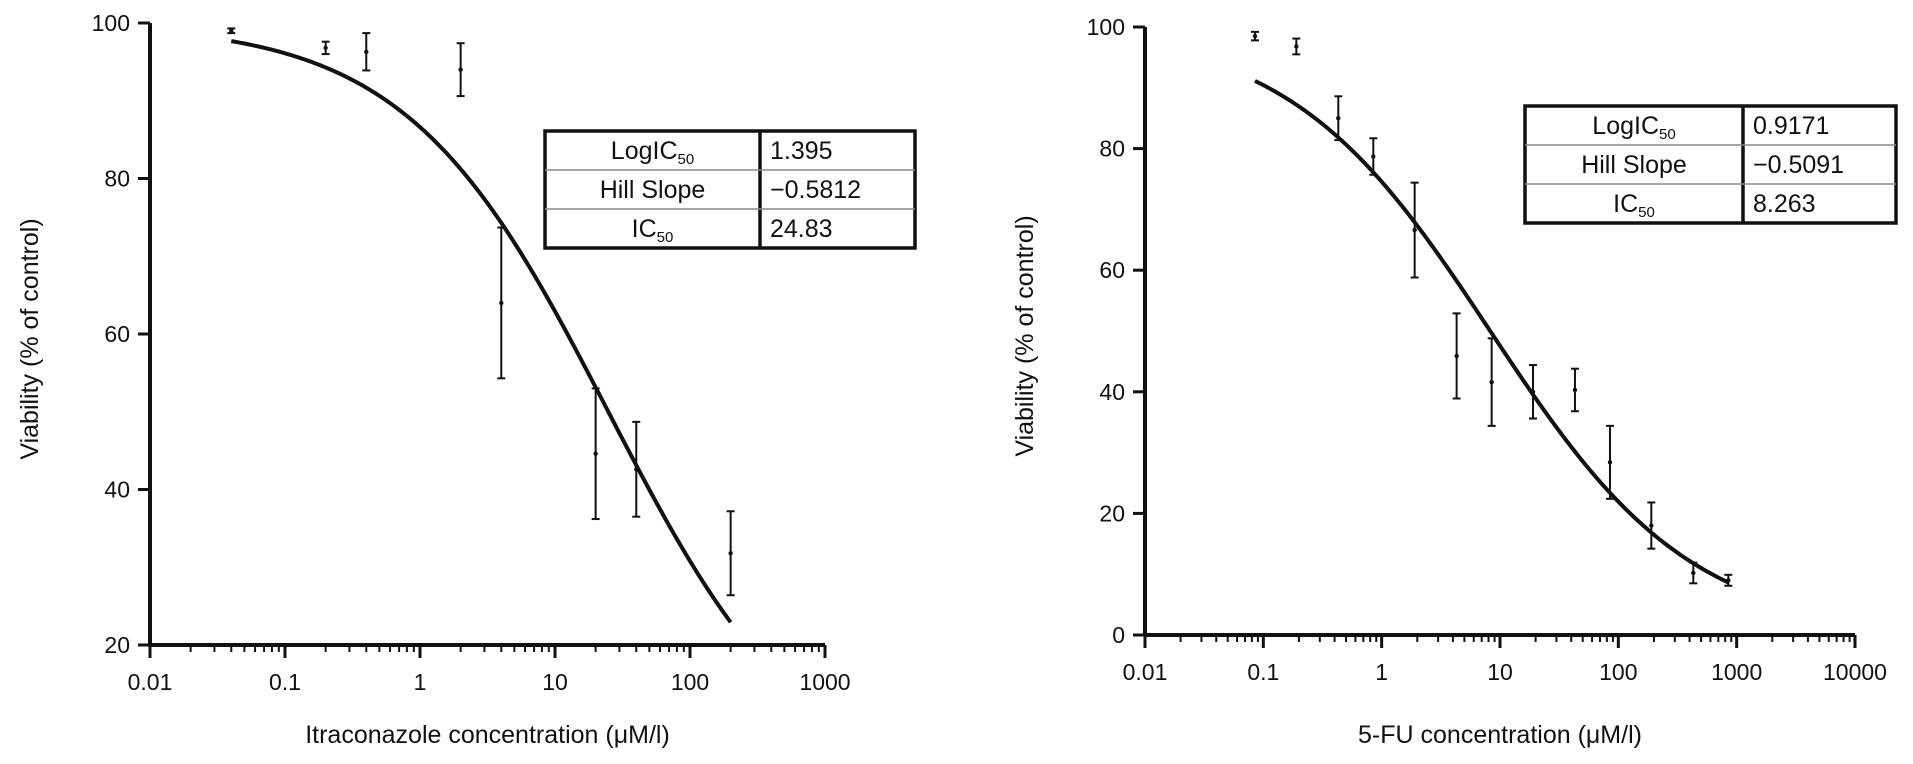 The width and height of the screenshot is (1913, 764). Describe the element at coordinates (801, 229) in the screenshot. I see `table-param-value: 24.83` at that location.